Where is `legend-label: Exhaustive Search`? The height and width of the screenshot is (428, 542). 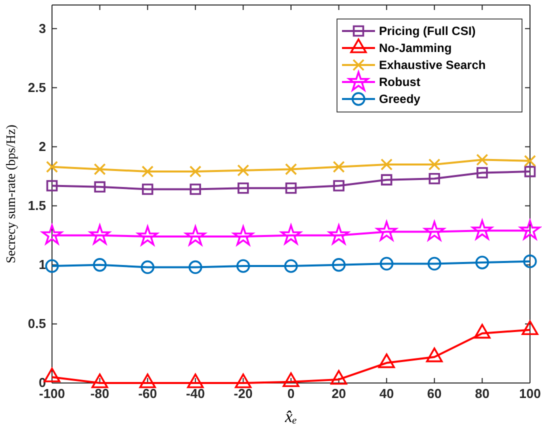 legend-label: Exhaustive Search is located at coordinates (432, 65).